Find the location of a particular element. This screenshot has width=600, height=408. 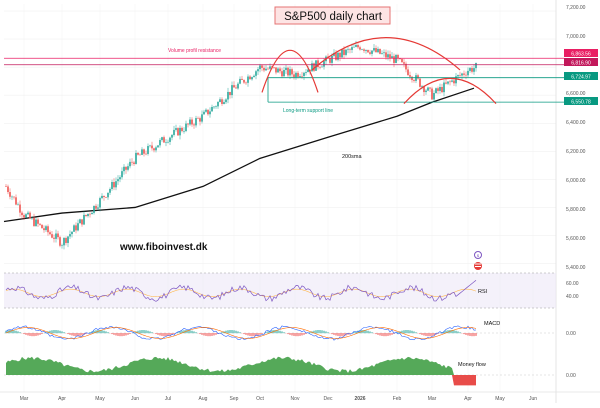

money-flow-tick: 0.00 is located at coordinates (571, 376).